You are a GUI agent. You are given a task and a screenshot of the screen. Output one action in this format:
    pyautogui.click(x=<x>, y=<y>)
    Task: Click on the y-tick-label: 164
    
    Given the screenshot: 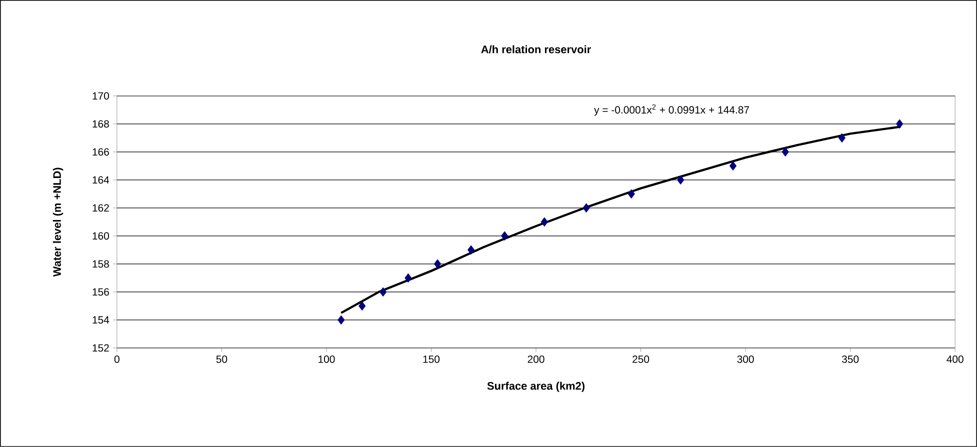 What is the action you would take?
    pyautogui.click(x=101, y=180)
    